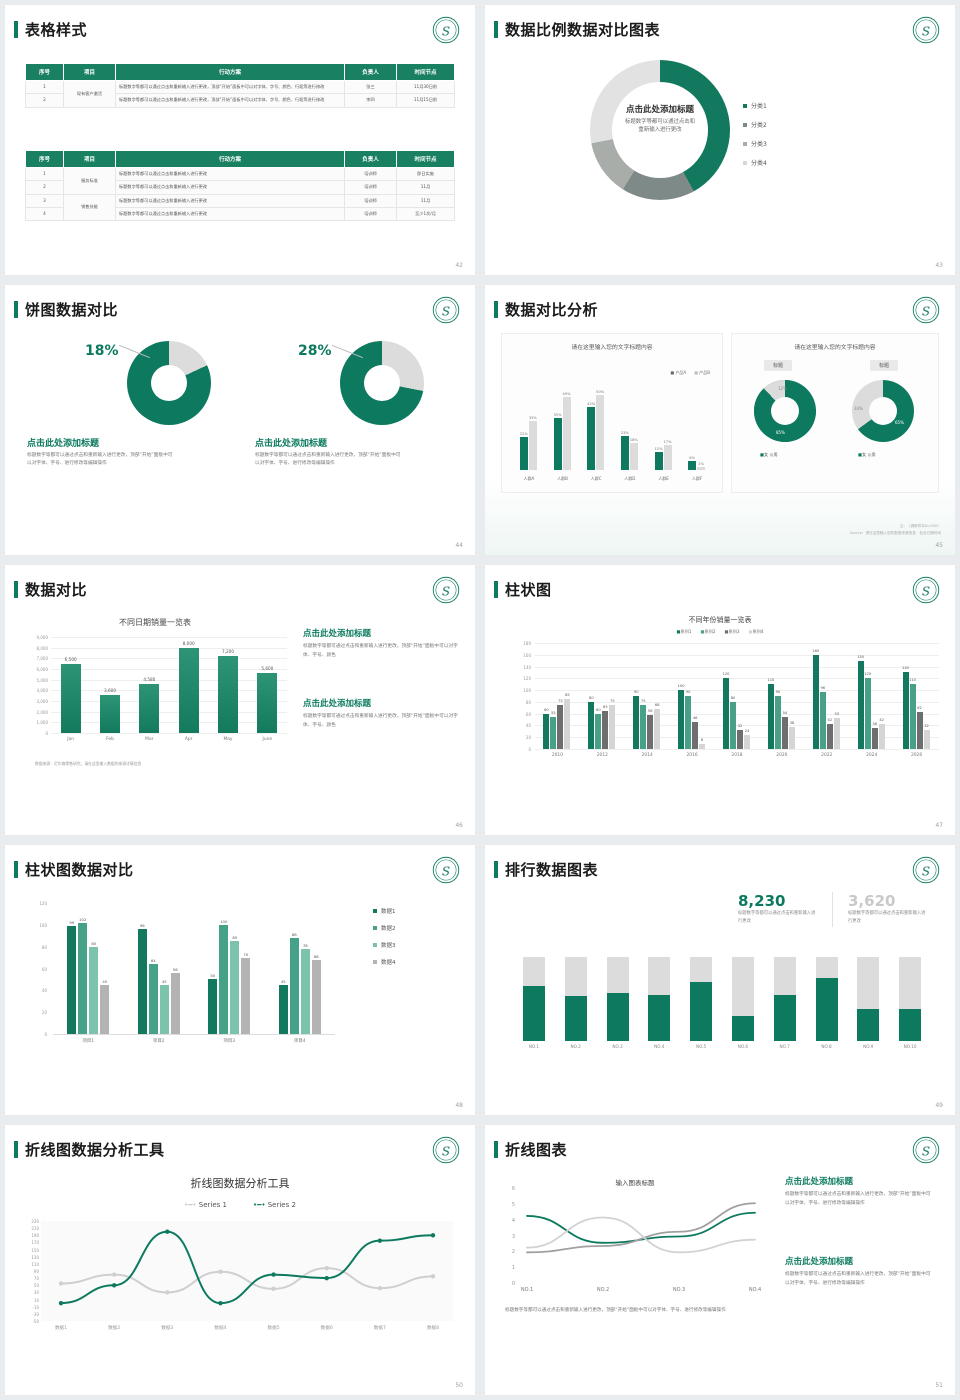 This screenshot has width=960, height=1400. I want to click on bar-value-label: 80, so click(94, 943).